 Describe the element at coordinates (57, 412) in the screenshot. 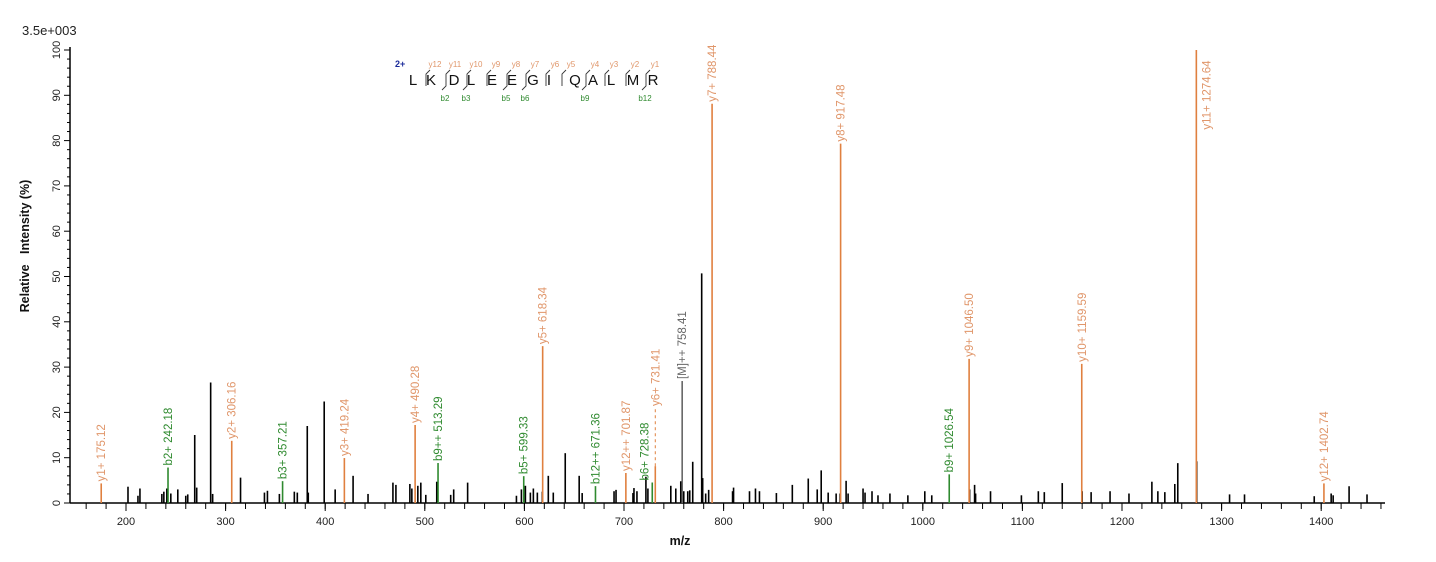

I see `y-tick-label: 20` at that location.